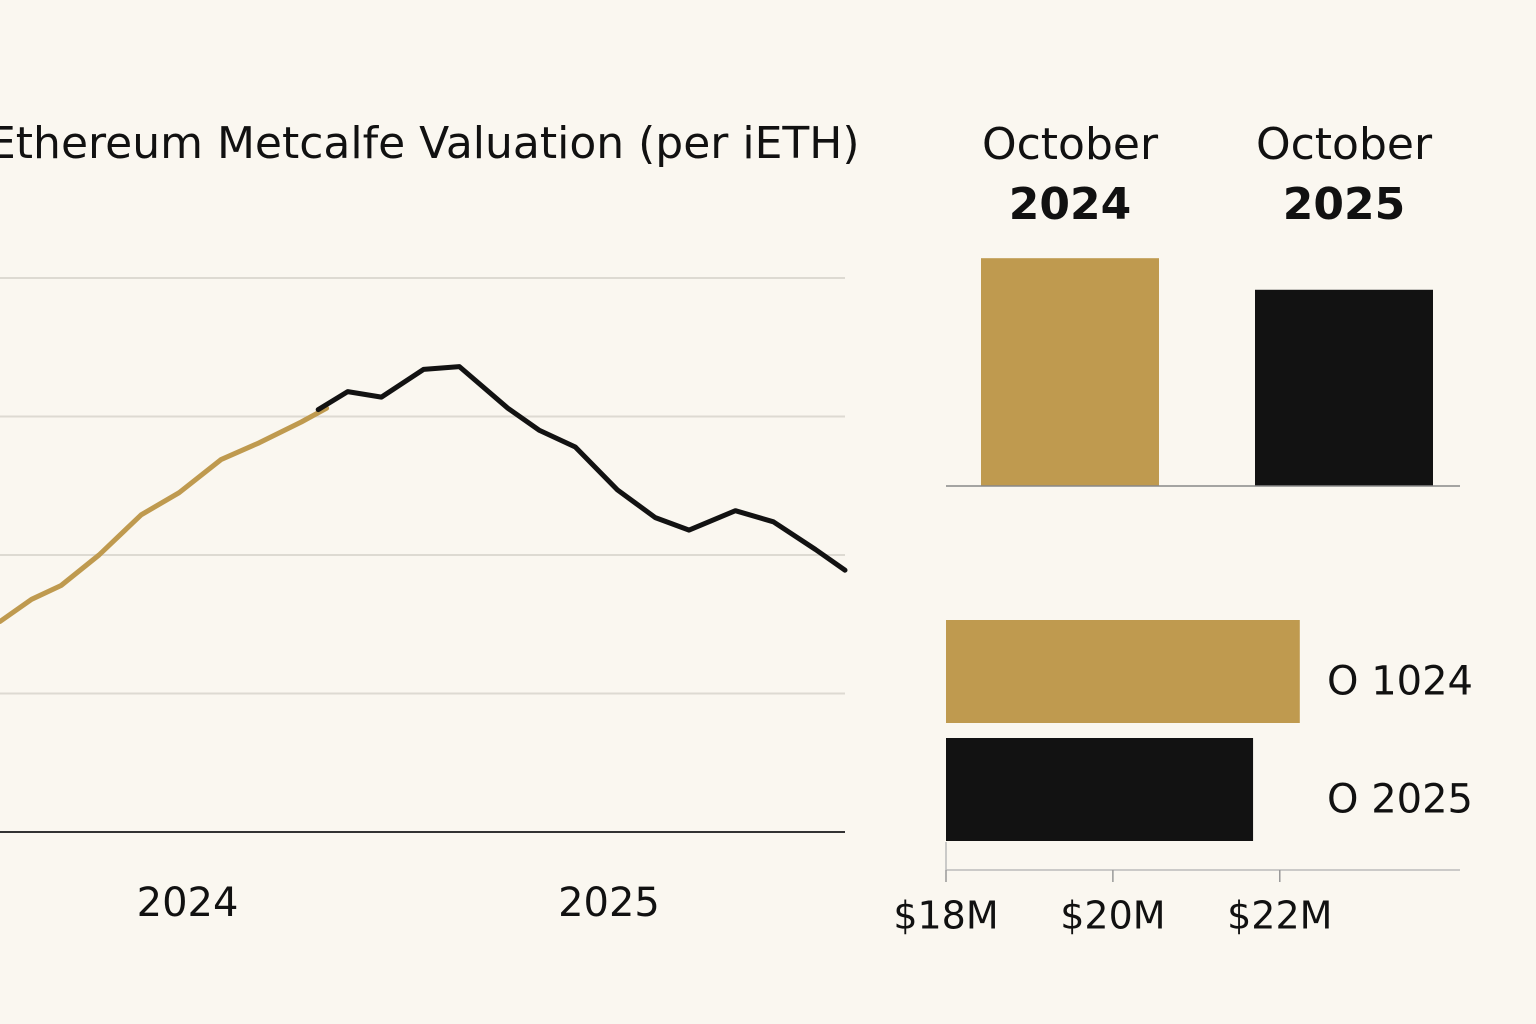 The height and width of the screenshot is (1024, 1536). What do you see at coordinates (430, 143) in the screenshot?
I see `chart-title: Ethereum Metcalfe Valuation (per iETH)` at bounding box center [430, 143].